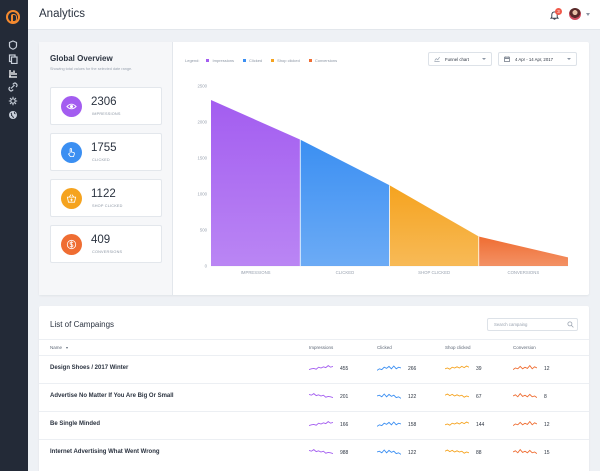  I want to click on stat-value: 2306, so click(104, 102).